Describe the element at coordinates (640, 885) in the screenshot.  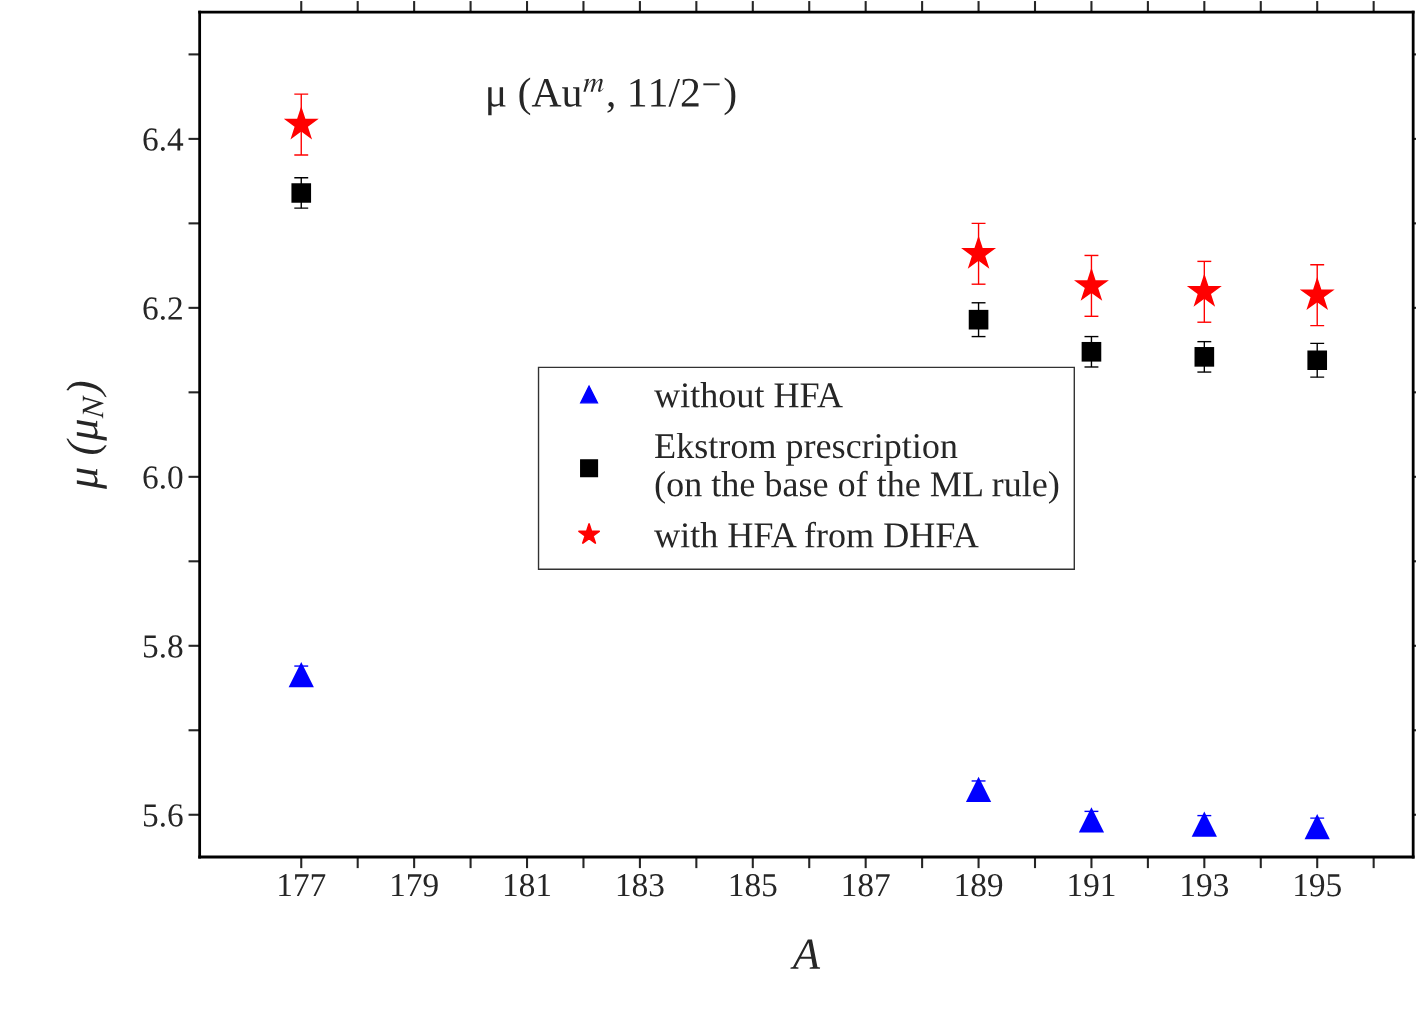
I see `x-tick-label: 183` at that location.